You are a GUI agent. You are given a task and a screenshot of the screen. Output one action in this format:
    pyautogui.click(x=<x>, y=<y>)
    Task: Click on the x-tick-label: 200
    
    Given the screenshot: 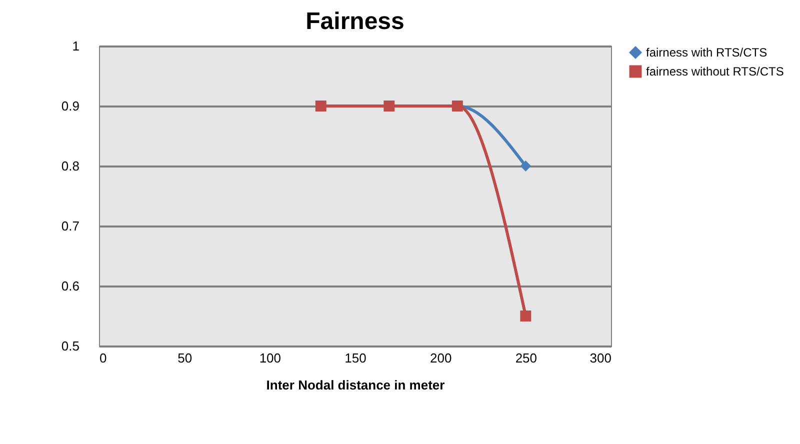 What is the action you would take?
    pyautogui.click(x=441, y=358)
    